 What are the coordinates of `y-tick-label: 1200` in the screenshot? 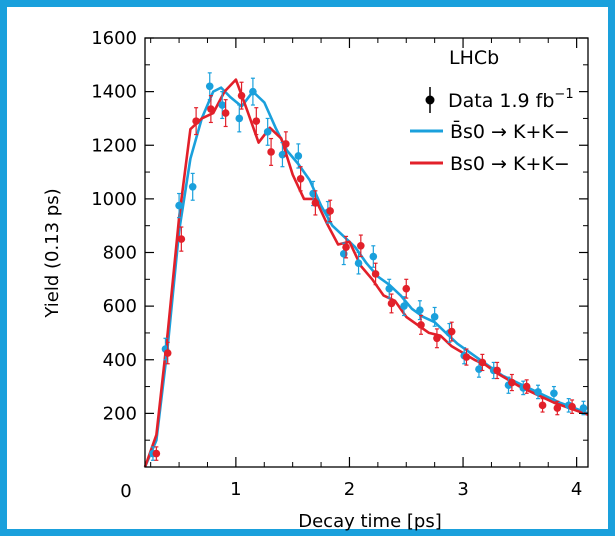 It's located at (114, 145).